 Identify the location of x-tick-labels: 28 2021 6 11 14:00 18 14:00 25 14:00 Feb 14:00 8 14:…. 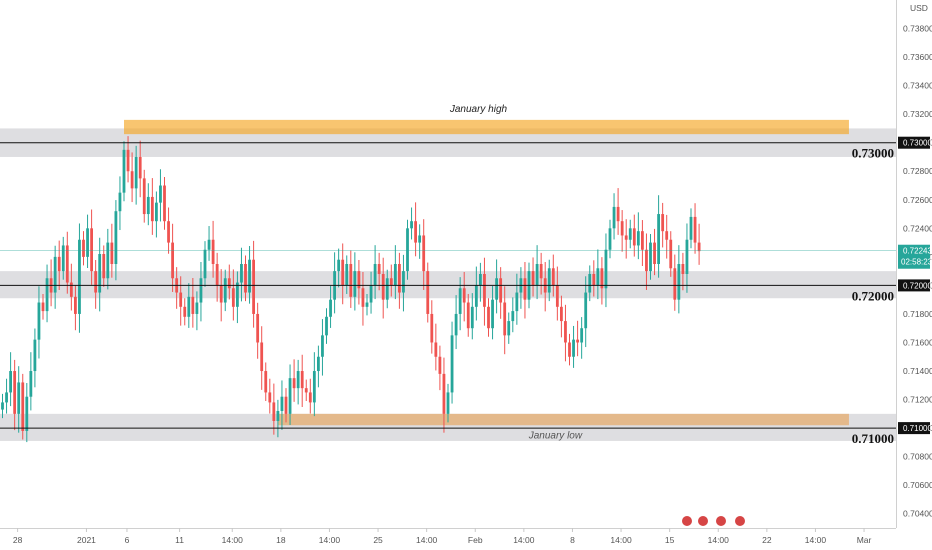
(442, 536).